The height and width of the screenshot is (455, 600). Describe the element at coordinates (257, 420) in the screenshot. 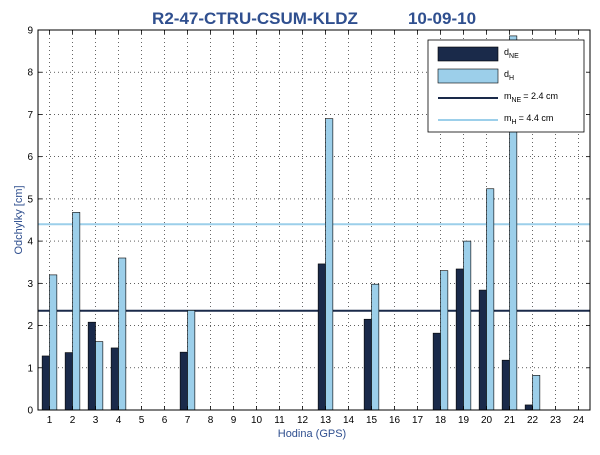

I see `x-tick-label: 10` at that location.